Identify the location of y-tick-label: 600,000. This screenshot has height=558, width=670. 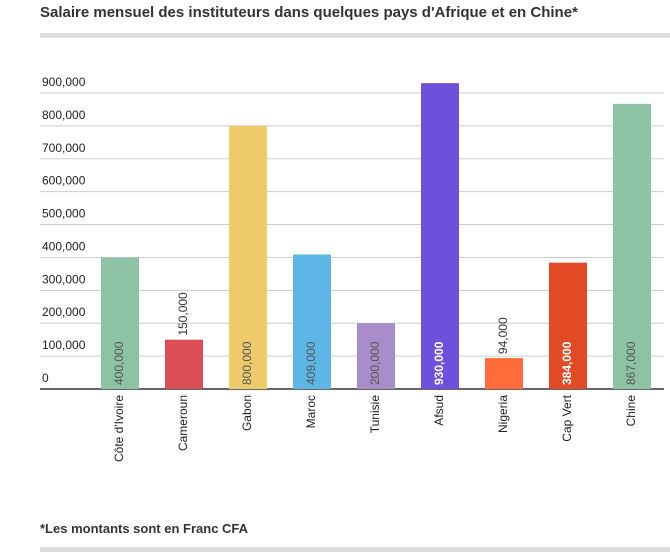
(64, 181).